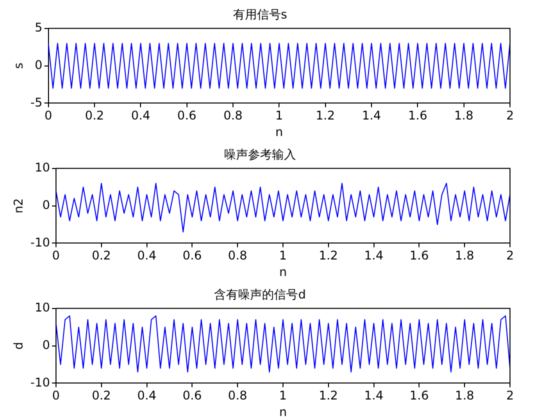 The width and height of the screenshot is (560, 420). I want to click on chart-title: 含有噪声的信号d, so click(260, 294).